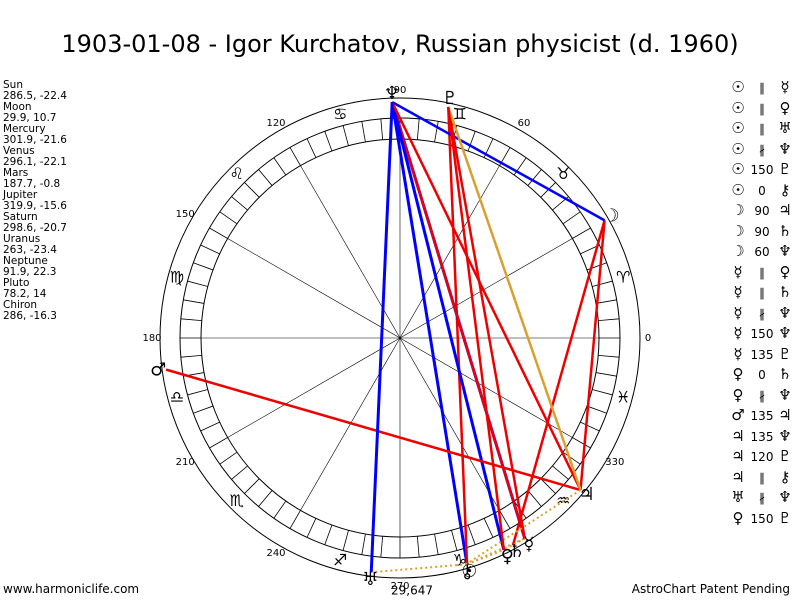 This screenshot has height=600, width=800. I want to click on aspect-row: ♅ ∦ ♆, so click(761, 498).